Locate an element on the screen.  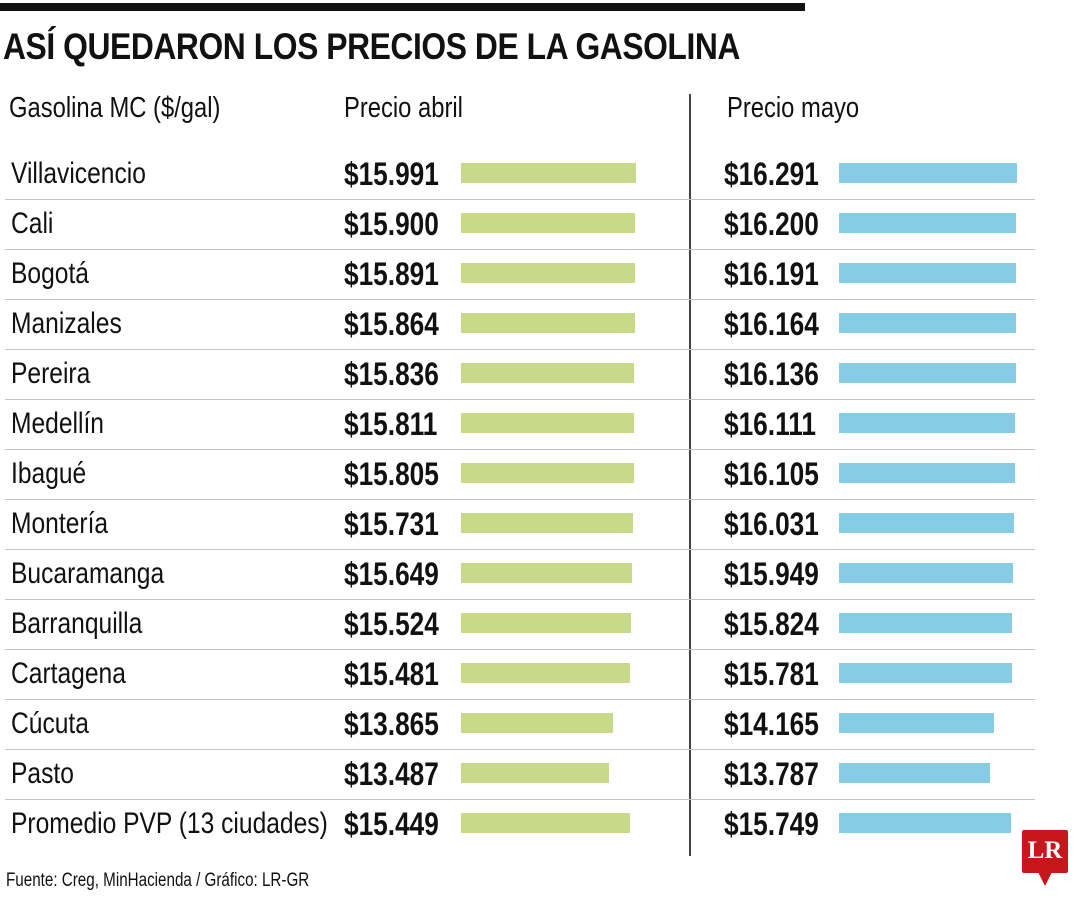
city-label: Cúcuta is located at coordinates (50, 723).